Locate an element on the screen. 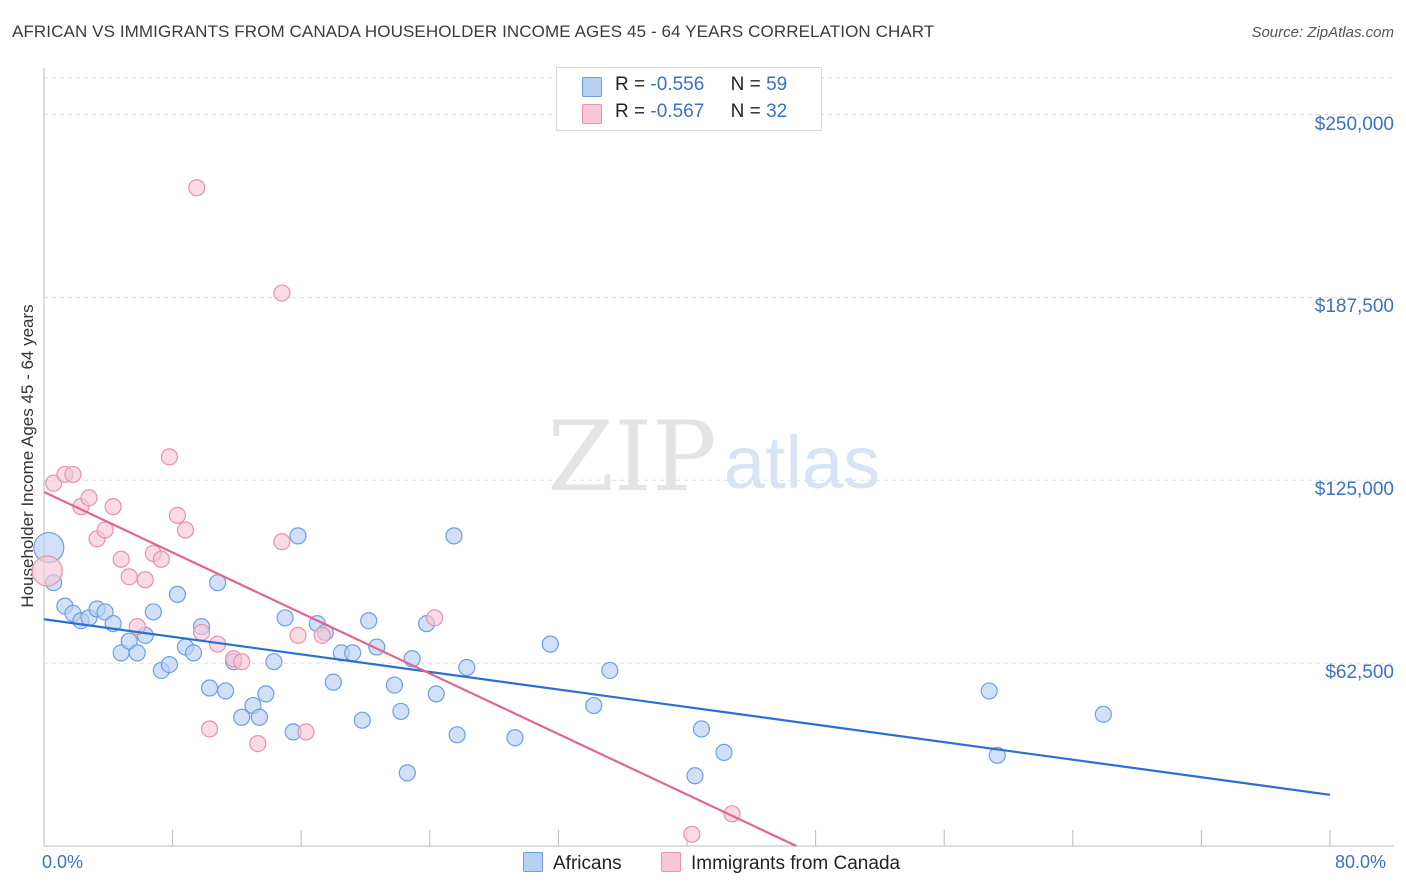 Image resolution: width=1406 pixels, height=892 pixels. bottom-legend-africans: Africans is located at coordinates (572, 863).